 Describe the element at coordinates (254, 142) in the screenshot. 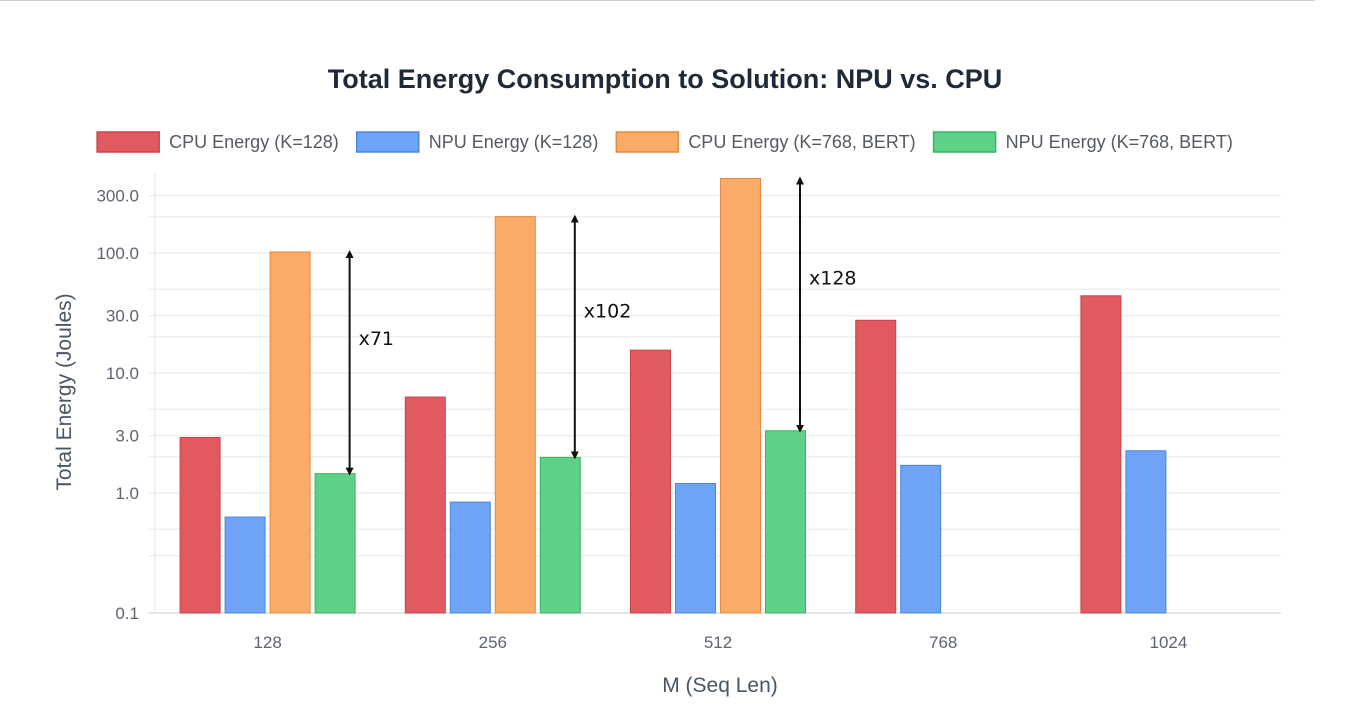

I see `legend-label: CPU Energy (K=128)` at that location.